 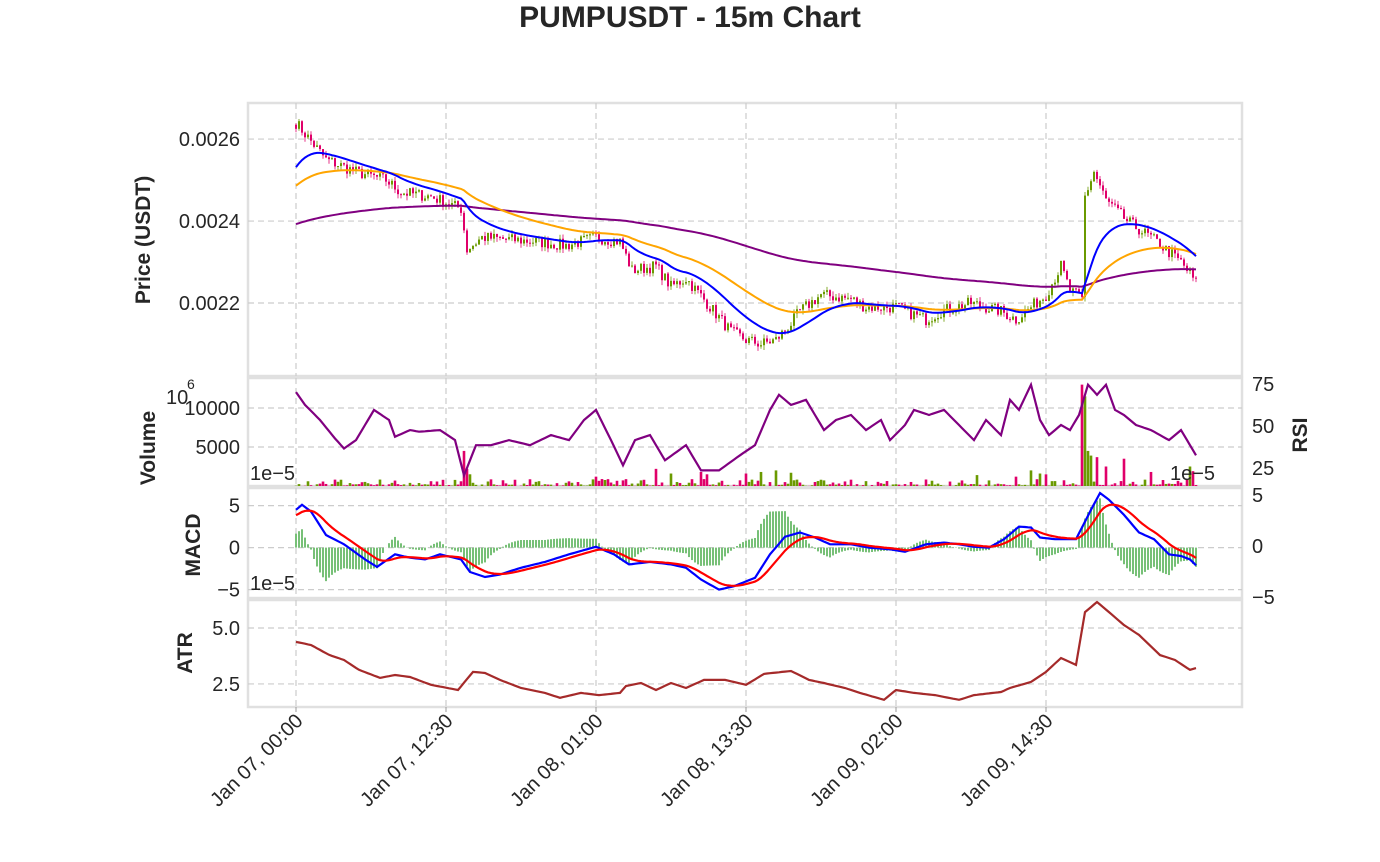 I want to click on x-tick-label: Jan 08, 13:30, so click(x=706, y=760).